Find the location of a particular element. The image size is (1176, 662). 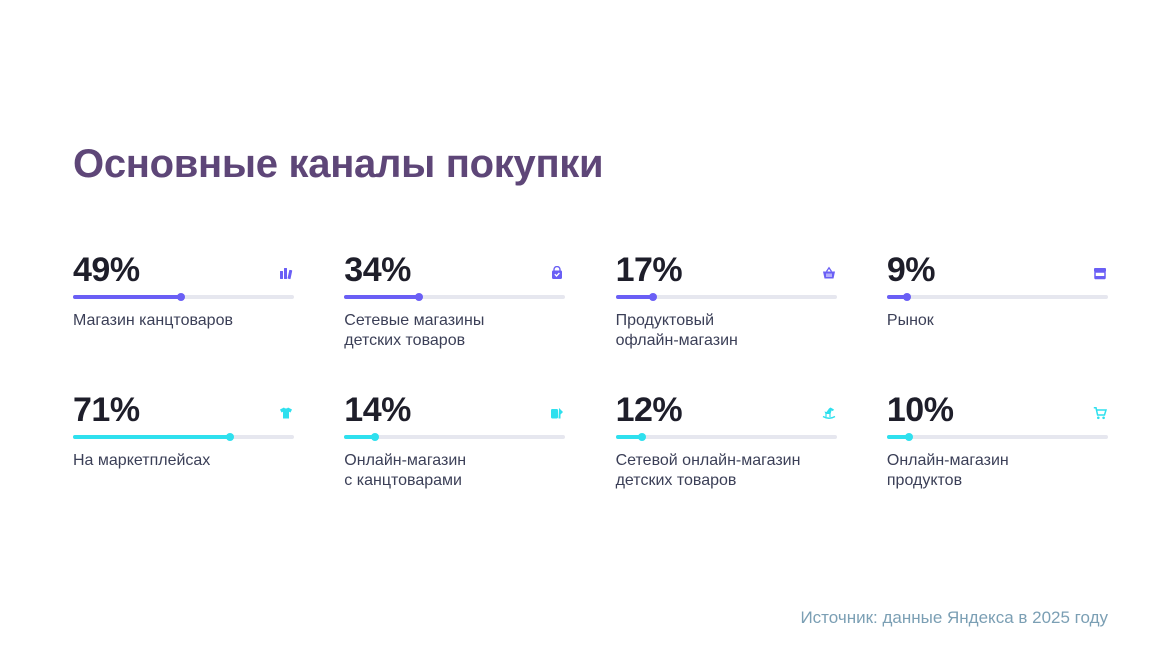

page-title: Основные каналы покупки is located at coordinates (338, 164).